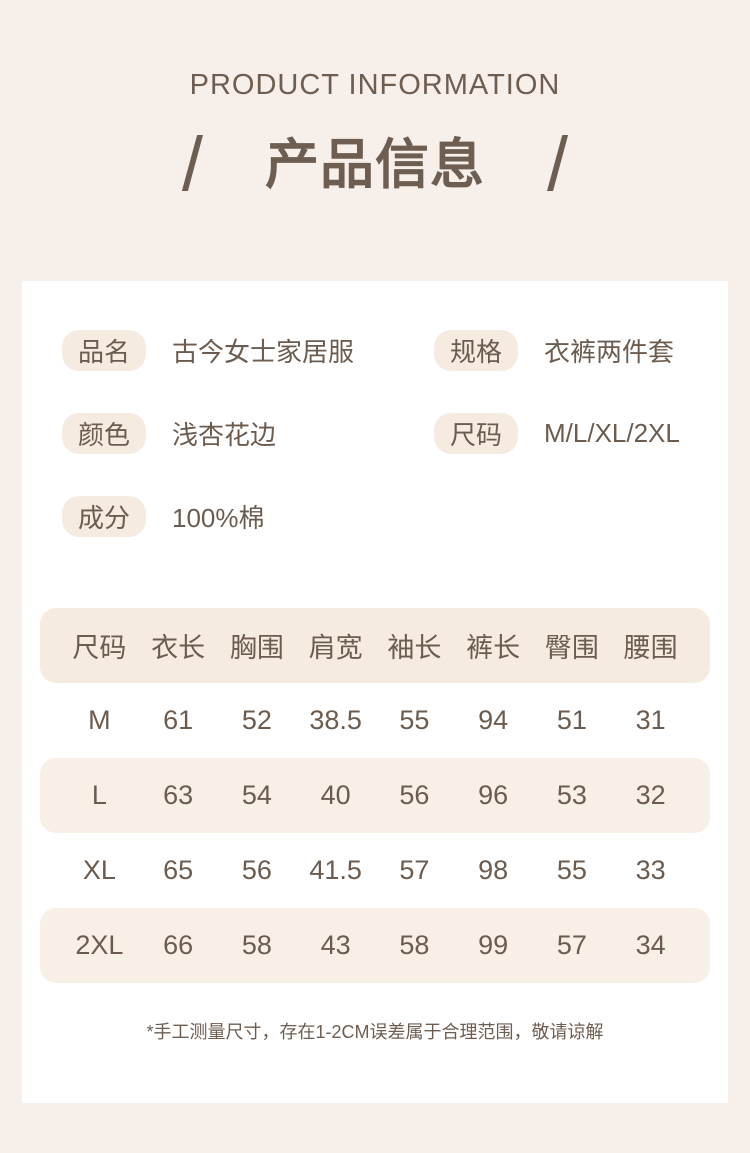  I want to click on table-cell: 2XL, so click(99, 945).